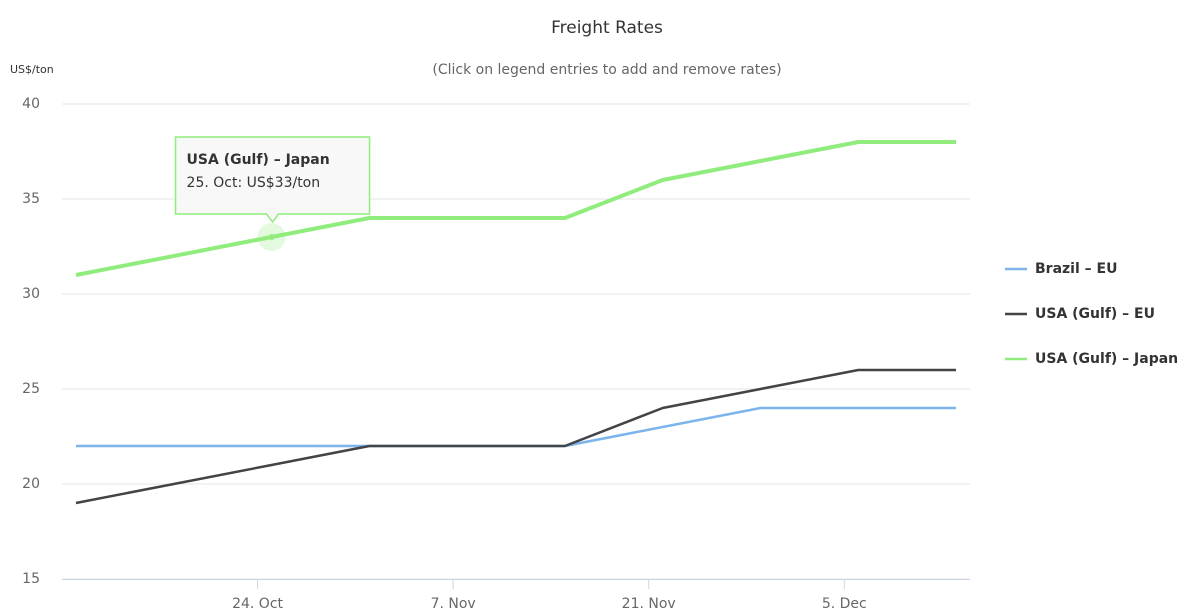 This screenshot has height=613, width=1200. I want to click on legend-label: Brazil – EU, so click(1076, 269).